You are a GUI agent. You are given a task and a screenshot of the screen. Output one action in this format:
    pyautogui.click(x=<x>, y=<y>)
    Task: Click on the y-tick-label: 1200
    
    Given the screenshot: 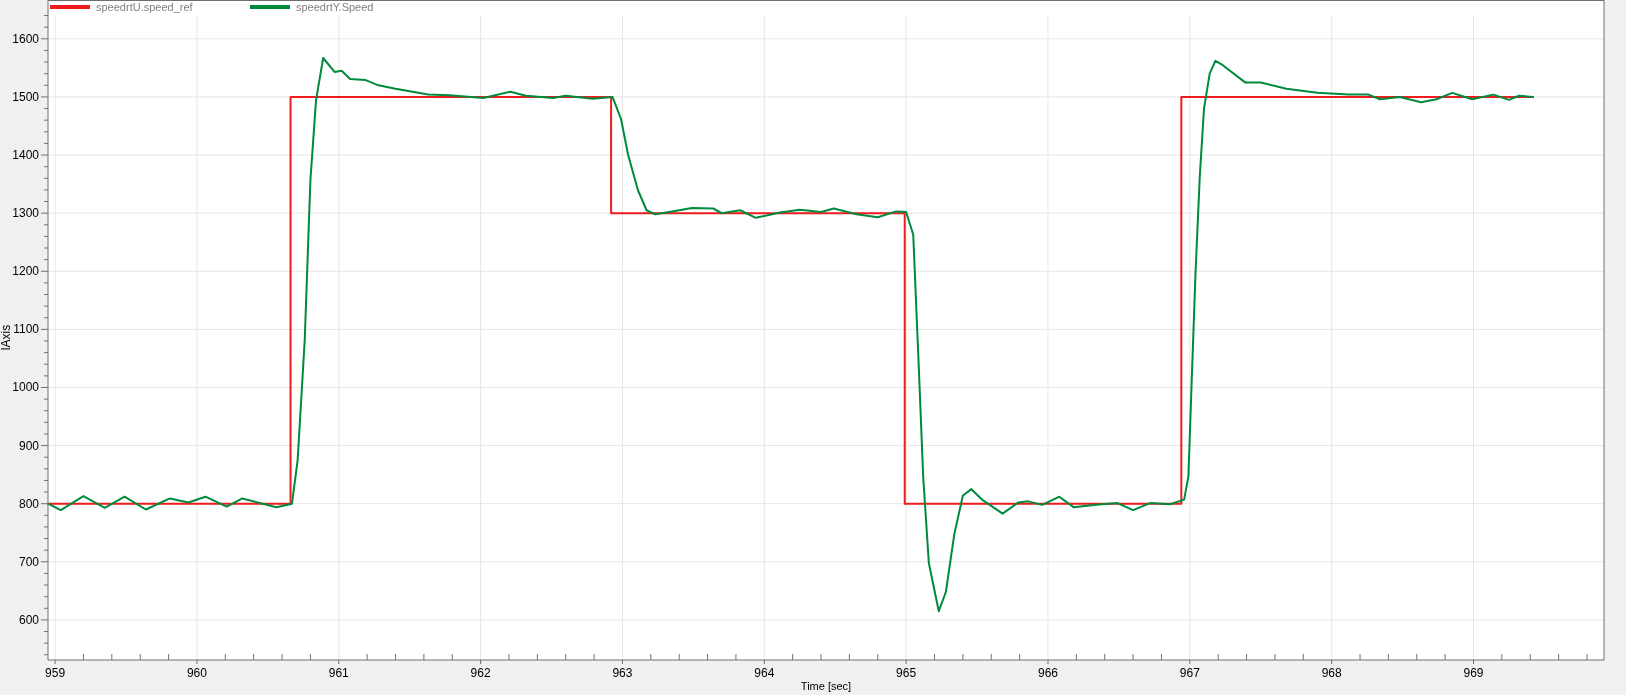 What is the action you would take?
    pyautogui.click(x=26, y=271)
    